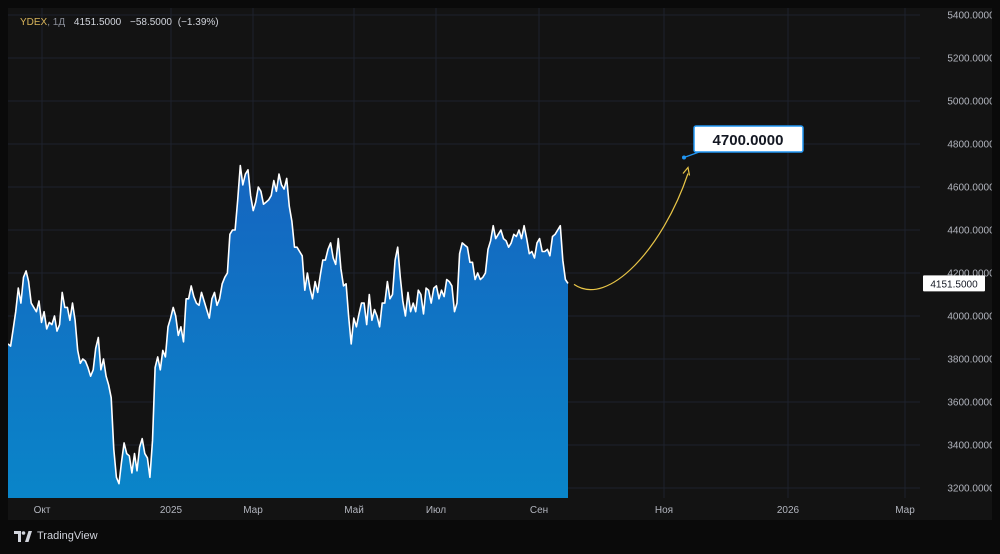 This screenshot has width=1000, height=554. Describe the element at coordinates (969, 360) in the screenshot. I see `y-tick-label: 3800.0000` at that location.